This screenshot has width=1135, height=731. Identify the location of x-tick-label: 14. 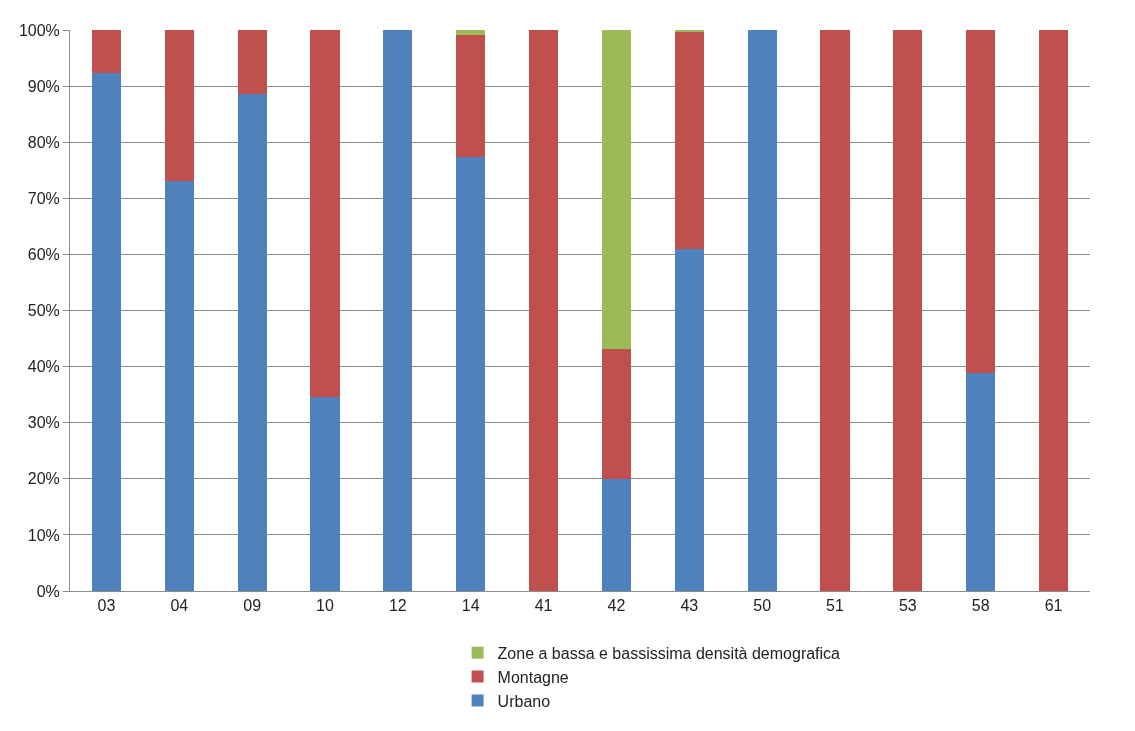
(470, 606).